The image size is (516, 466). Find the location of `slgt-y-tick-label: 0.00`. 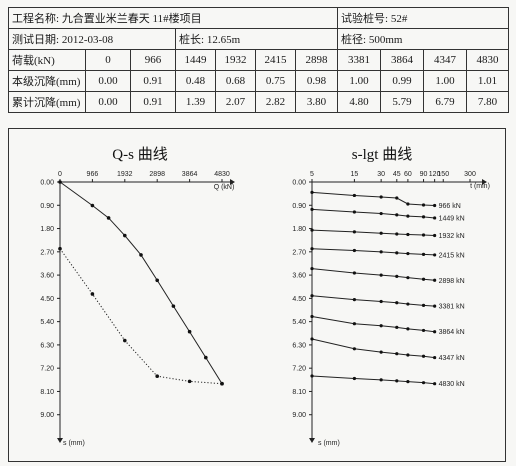

slgt-y-tick-label: 0.00 is located at coordinates (299, 183).